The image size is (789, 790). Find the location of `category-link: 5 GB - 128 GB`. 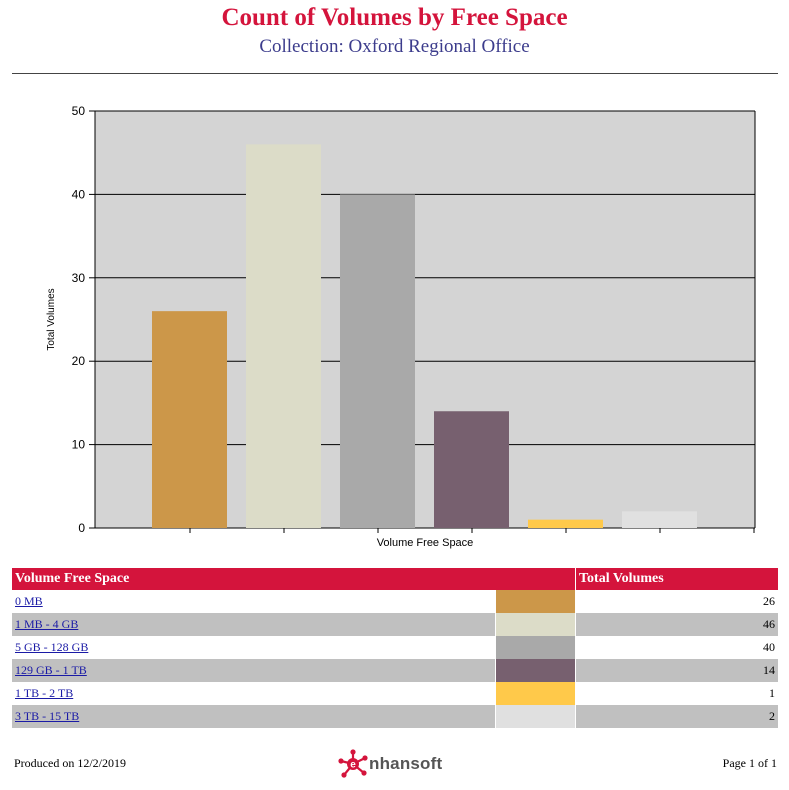

category-link: 5 GB - 128 GB is located at coordinates (52, 647).